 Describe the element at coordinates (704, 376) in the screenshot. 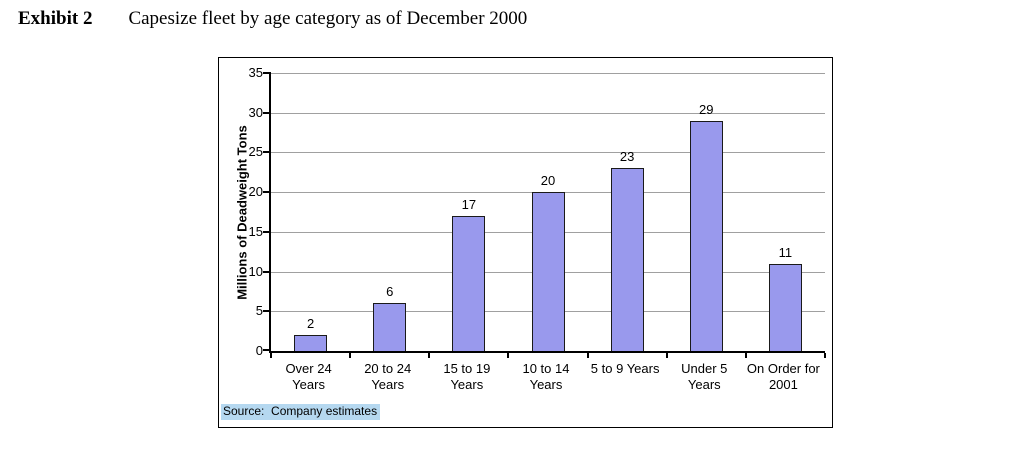

I see `x-category-label: Under 5 Years` at that location.